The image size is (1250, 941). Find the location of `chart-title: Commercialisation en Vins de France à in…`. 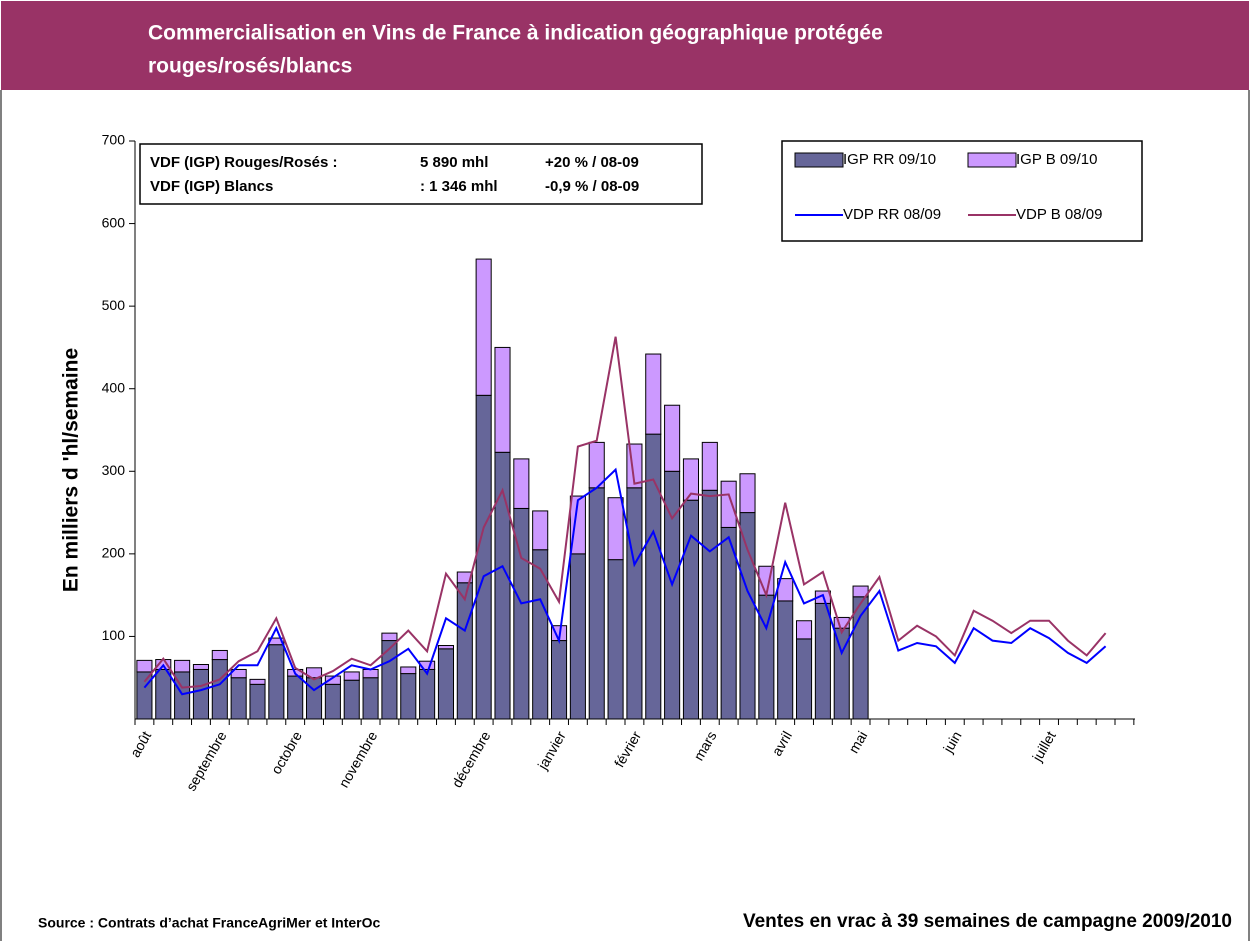

chart-title: Commercialisation en Vins de France à in… is located at coordinates (515, 33).